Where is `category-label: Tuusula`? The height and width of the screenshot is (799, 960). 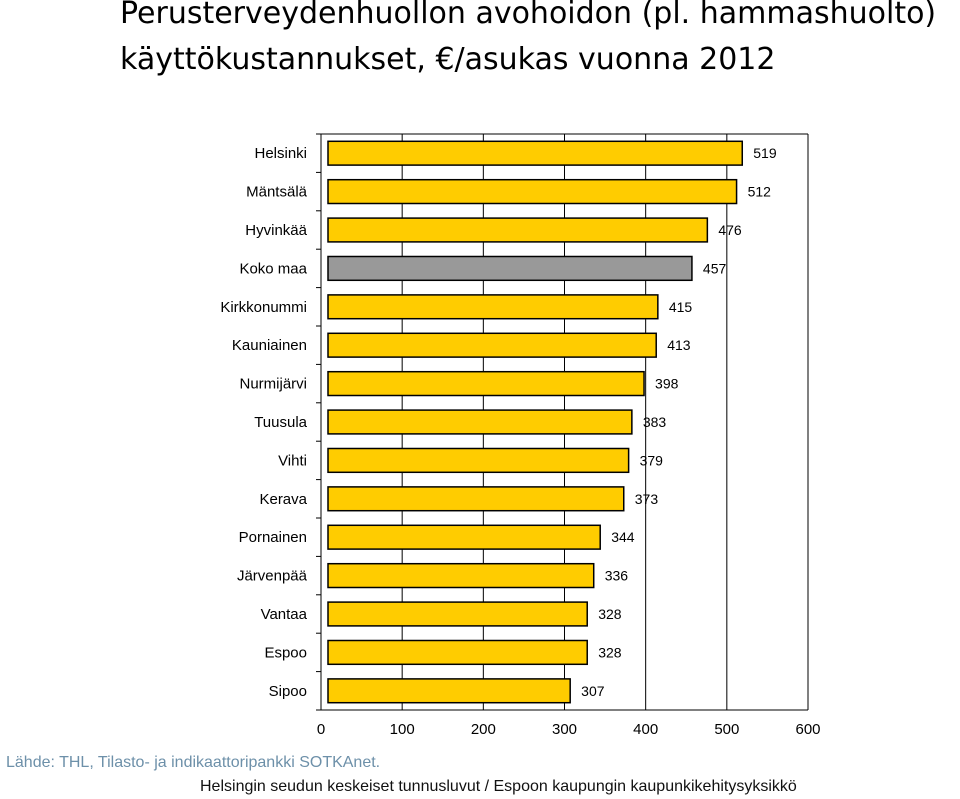
category-label: Tuusula is located at coordinates (280, 422).